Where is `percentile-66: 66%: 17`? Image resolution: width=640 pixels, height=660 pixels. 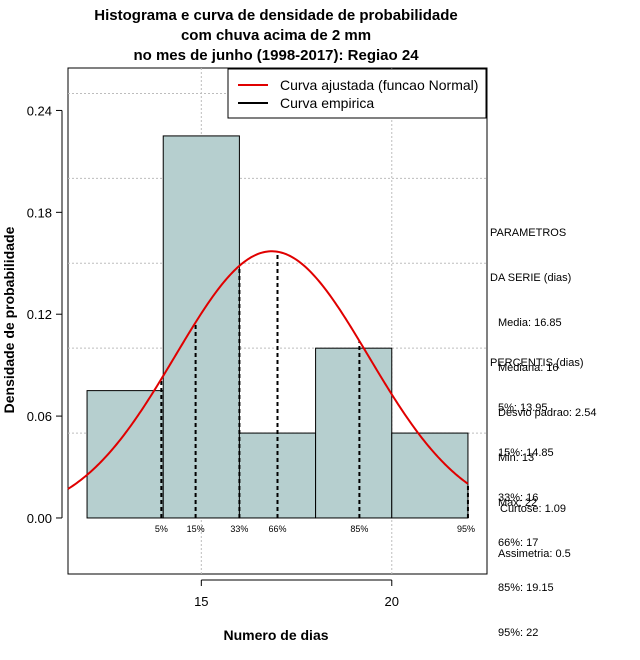 percentile-66: 66%: 17 is located at coordinates (518, 543).